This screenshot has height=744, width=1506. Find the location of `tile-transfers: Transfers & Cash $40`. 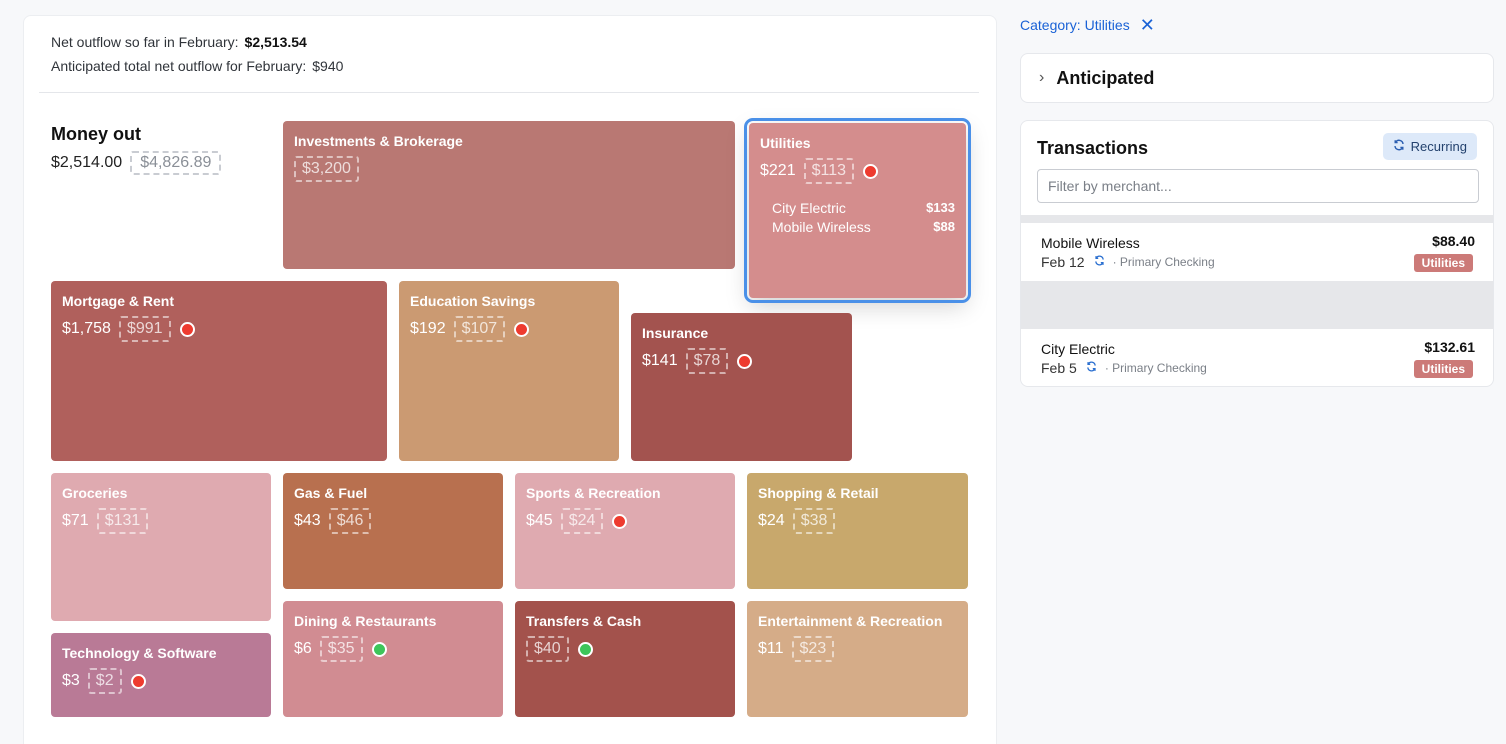

tile-transfers: Transfers & Cash $40 is located at coordinates (625, 659).